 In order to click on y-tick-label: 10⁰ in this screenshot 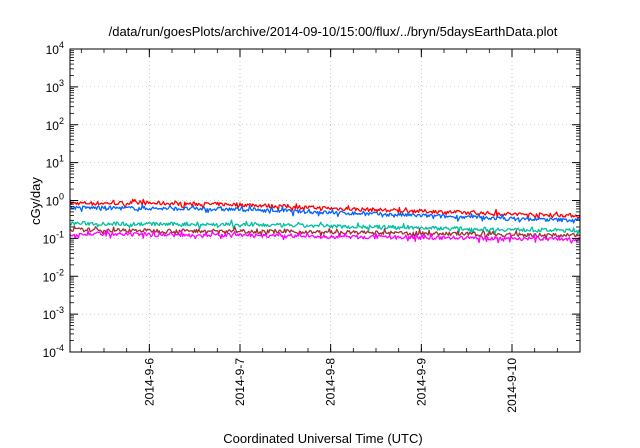, I will do `click(55, 200)`.